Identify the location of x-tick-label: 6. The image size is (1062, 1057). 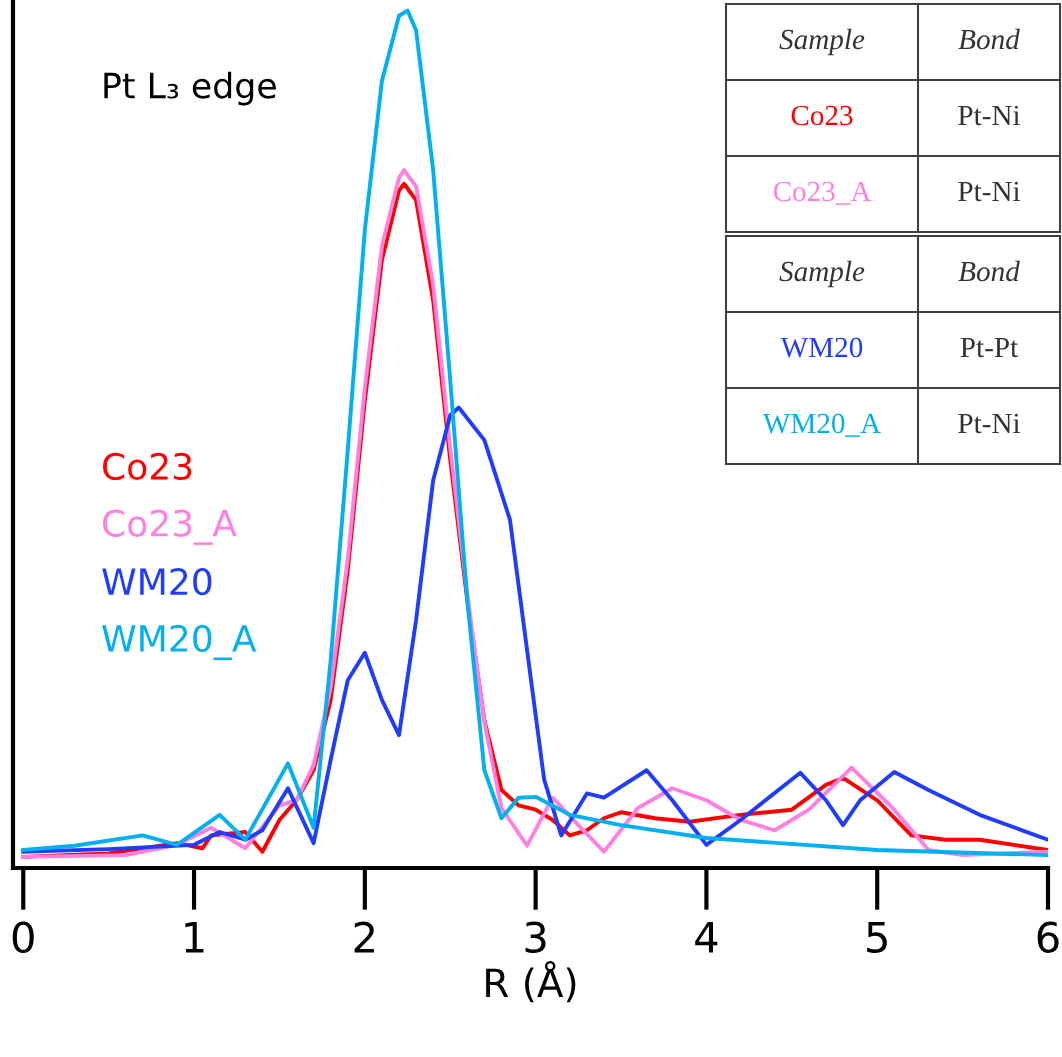
(1048, 937).